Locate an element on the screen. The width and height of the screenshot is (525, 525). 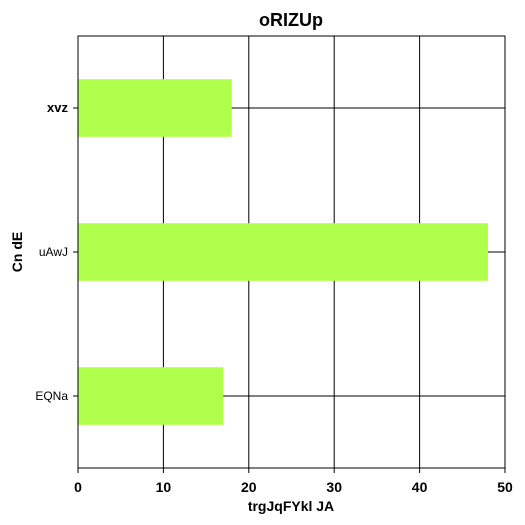
y-tick-label: EQNa is located at coordinates (51, 396).